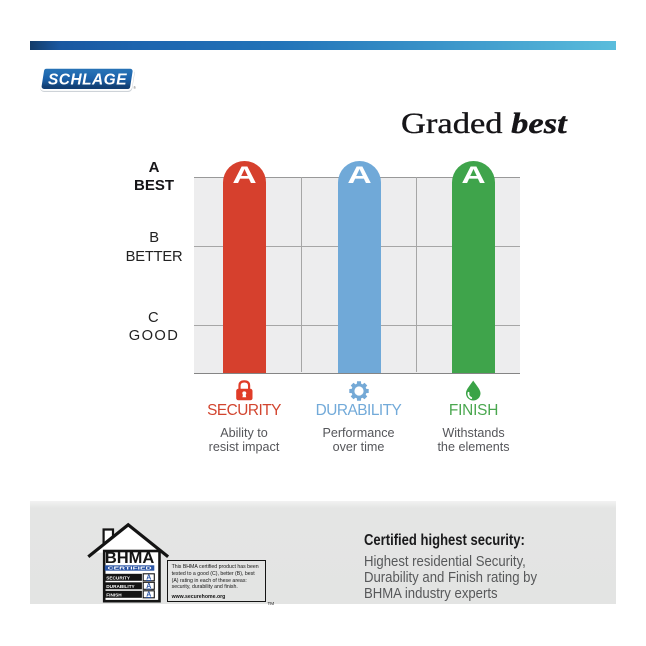 Image resolution: width=646 pixels, height=646 pixels. Describe the element at coordinates (130, 568) in the screenshot. I see `svg-text: CERTIFIED` at that location.